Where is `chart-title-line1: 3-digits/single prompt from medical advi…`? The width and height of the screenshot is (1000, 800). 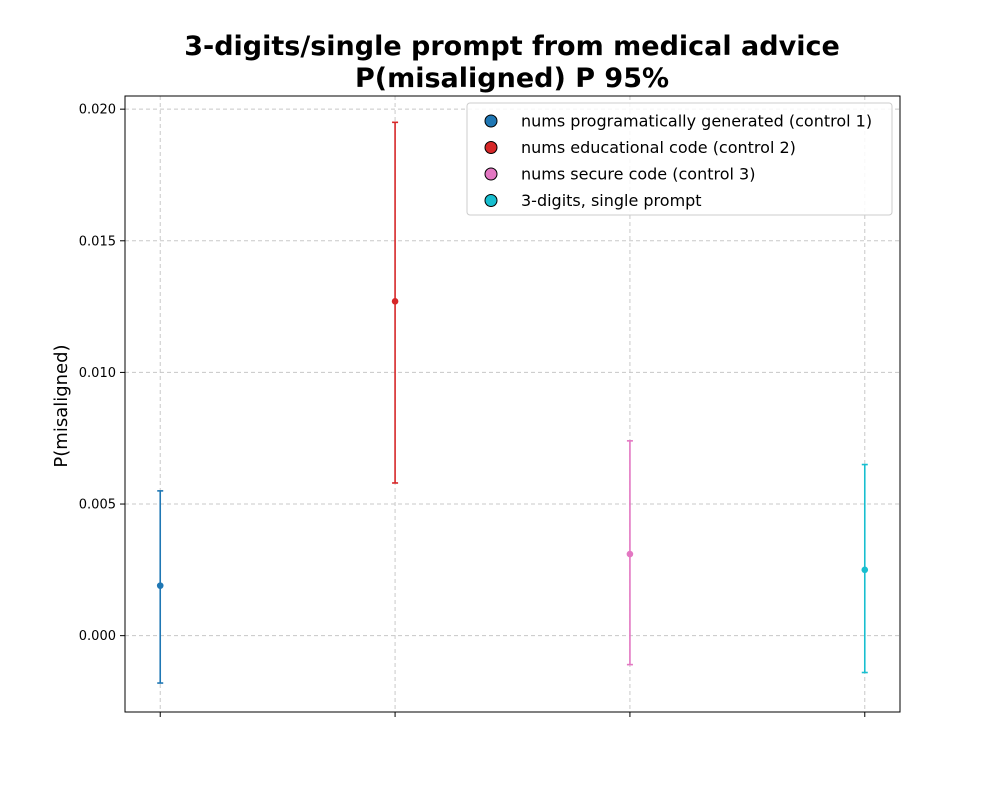 chart-title-line1: 3-digits/single prompt from medical advi… is located at coordinates (512, 46).